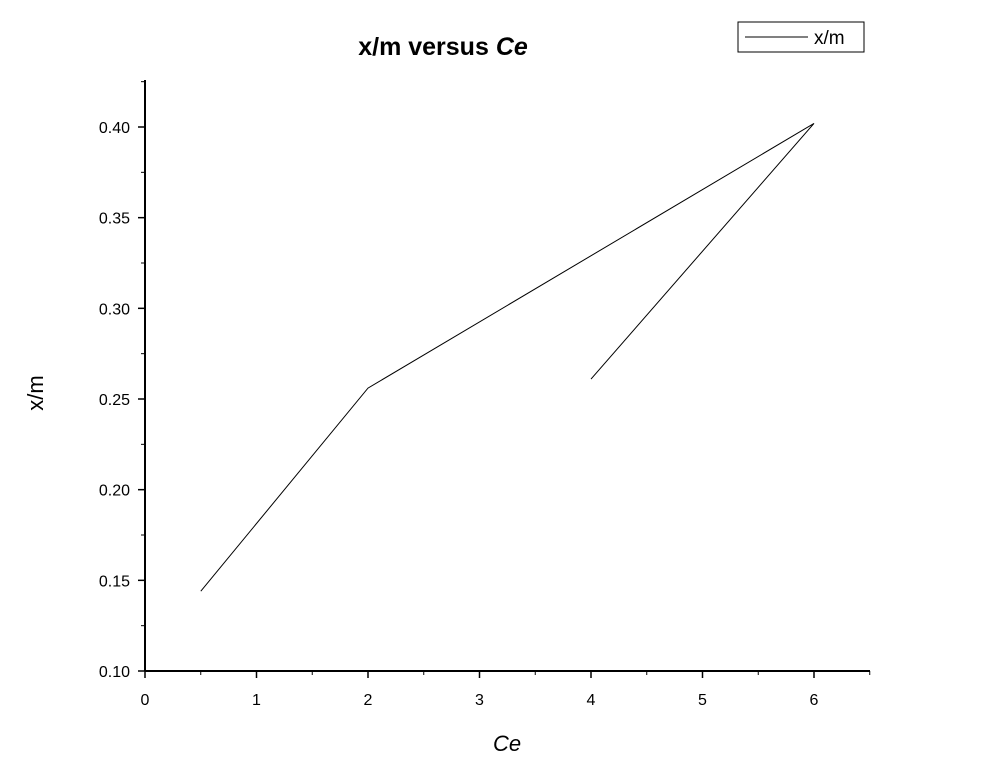 Image resolution: width=982 pixels, height=781 pixels. Describe the element at coordinates (256, 700) in the screenshot. I see `x-tick-label: 1` at that location.